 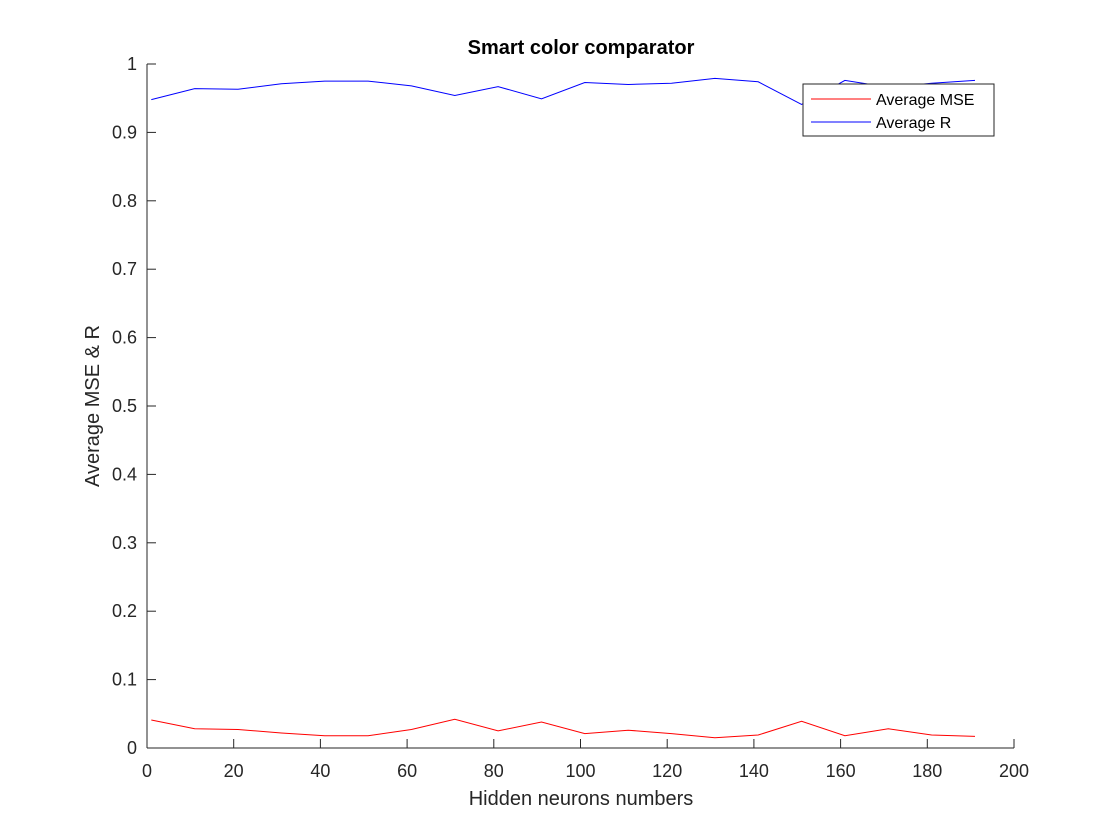 What do you see at coordinates (124, 338) in the screenshot?
I see `y-tick-label: 0.6` at bounding box center [124, 338].